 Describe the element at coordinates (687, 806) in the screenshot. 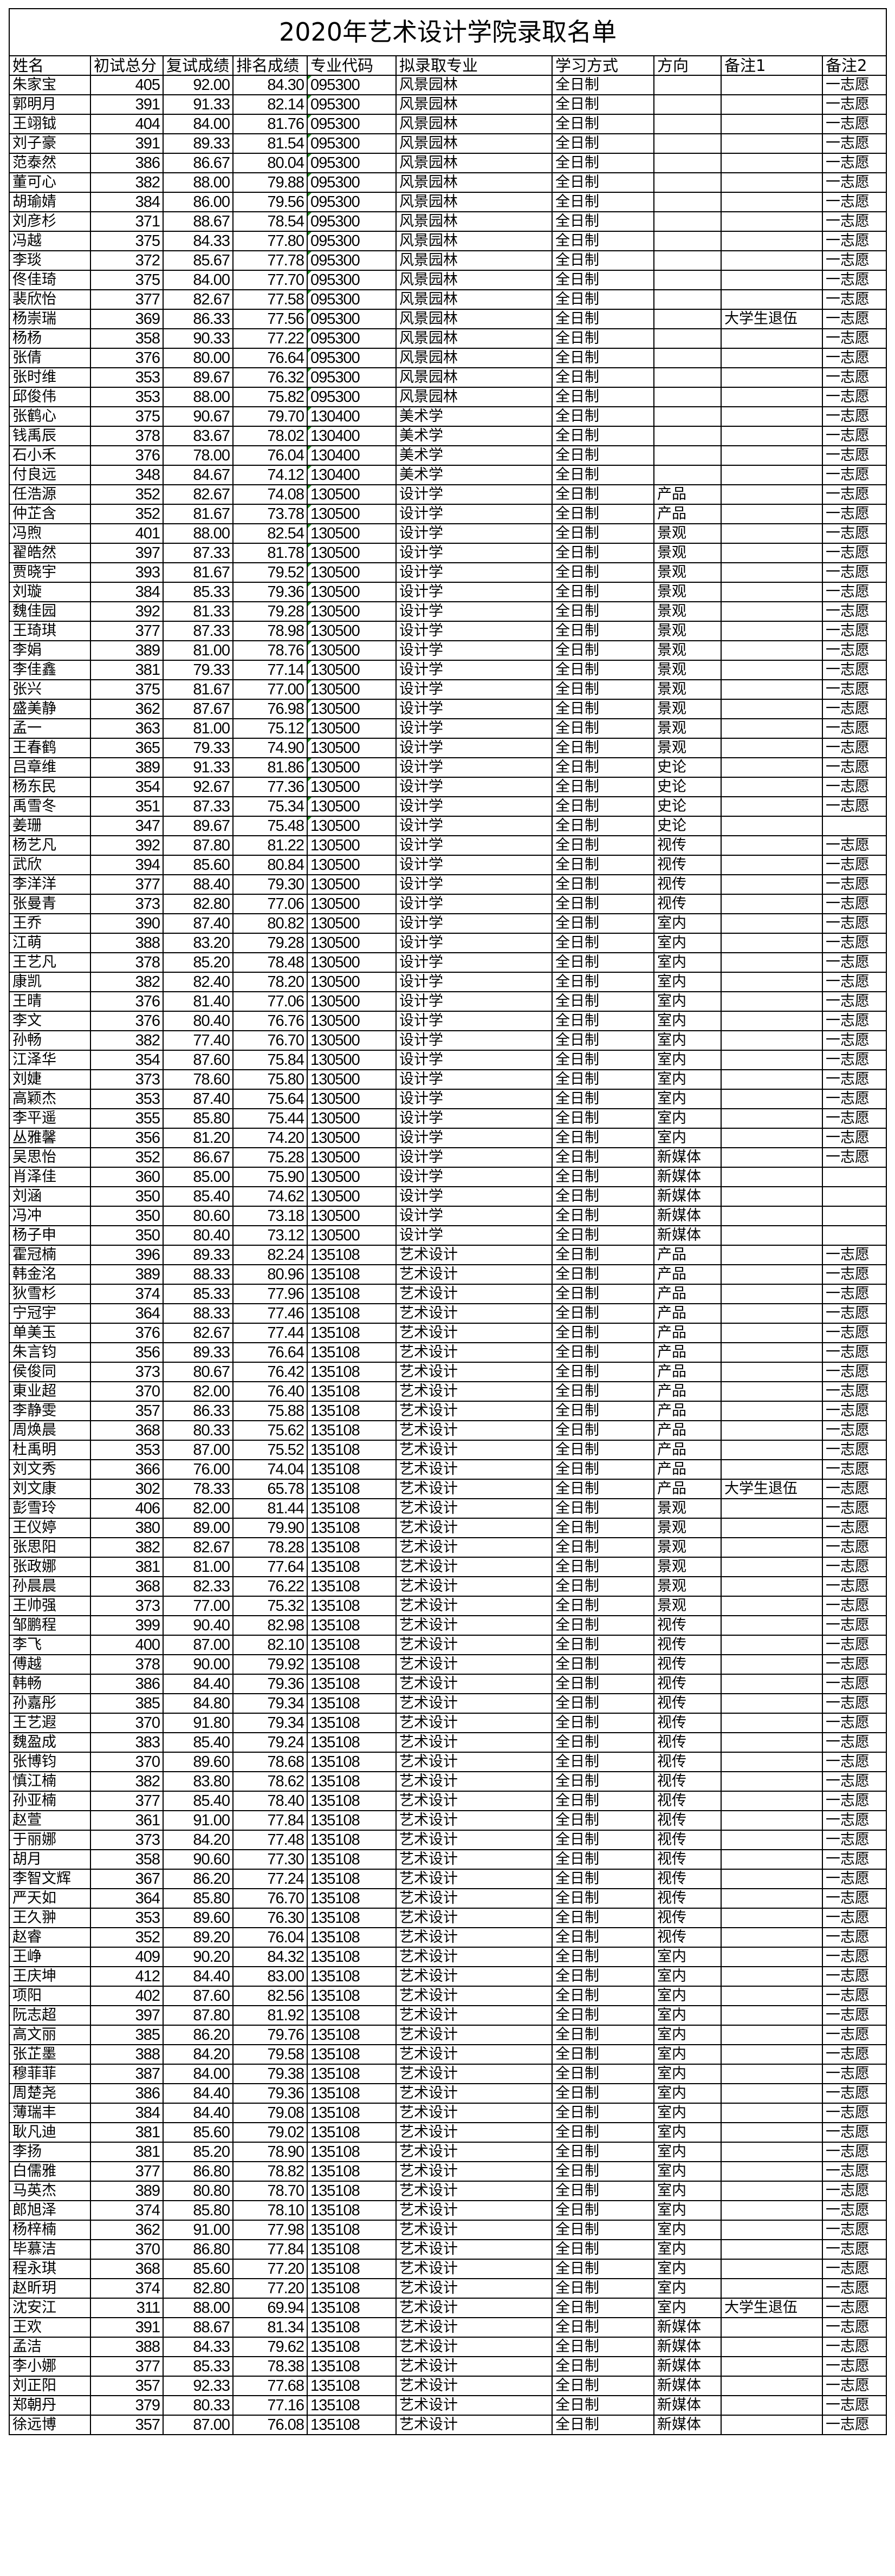

I see `cell-direction: 史论` at that location.